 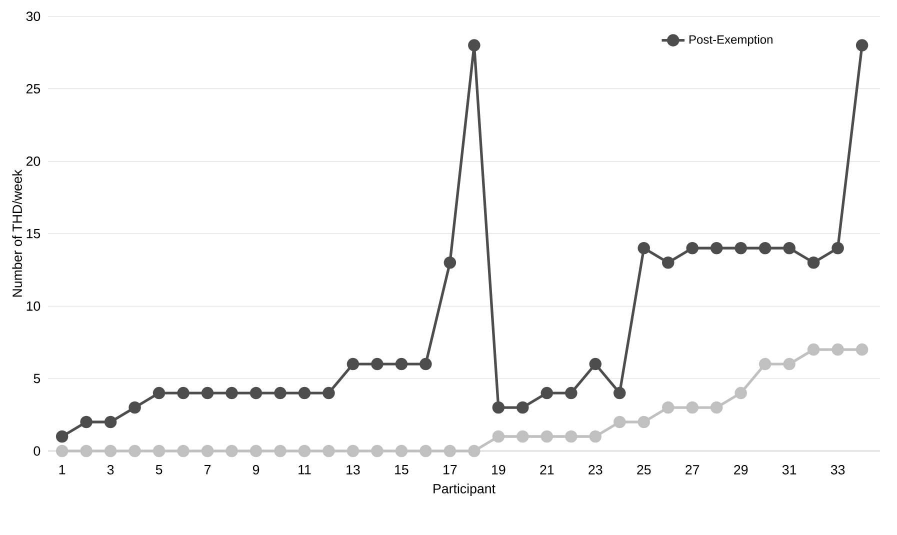 What do you see at coordinates (837, 469) in the screenshot?
I see `x-tick-label: 33` at bounding box center [837, 469].